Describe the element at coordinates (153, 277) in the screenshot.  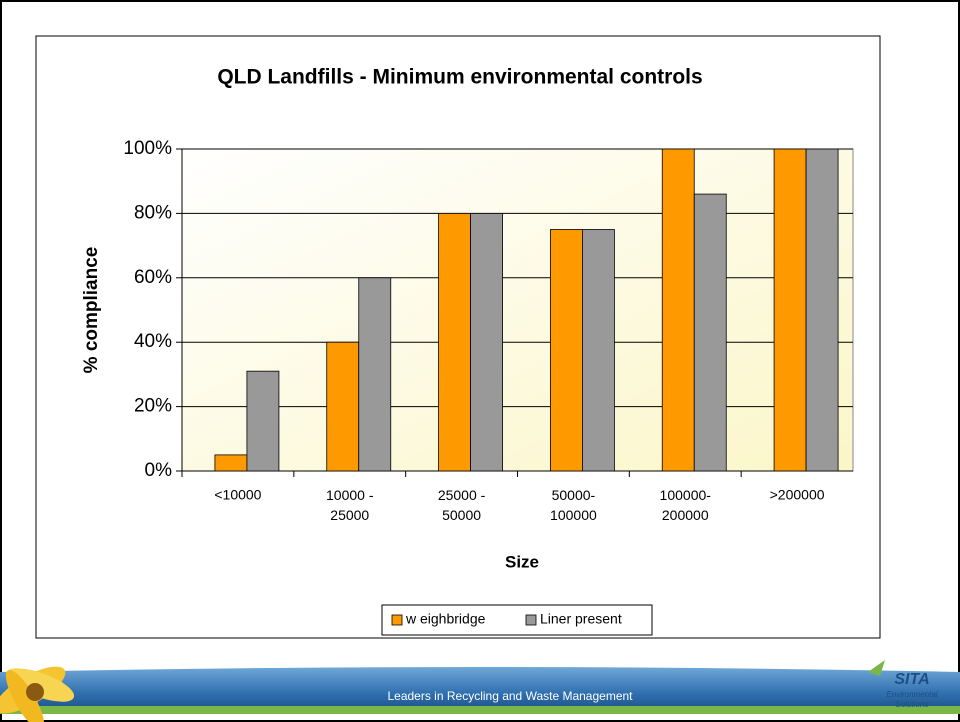
I see `y-tick-label: 60%` at that location.